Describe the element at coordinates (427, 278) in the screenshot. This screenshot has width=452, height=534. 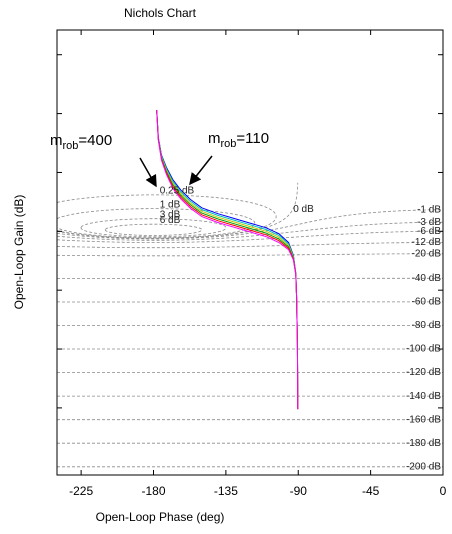
I see `grid-contour-label: -40 dB` at that location.